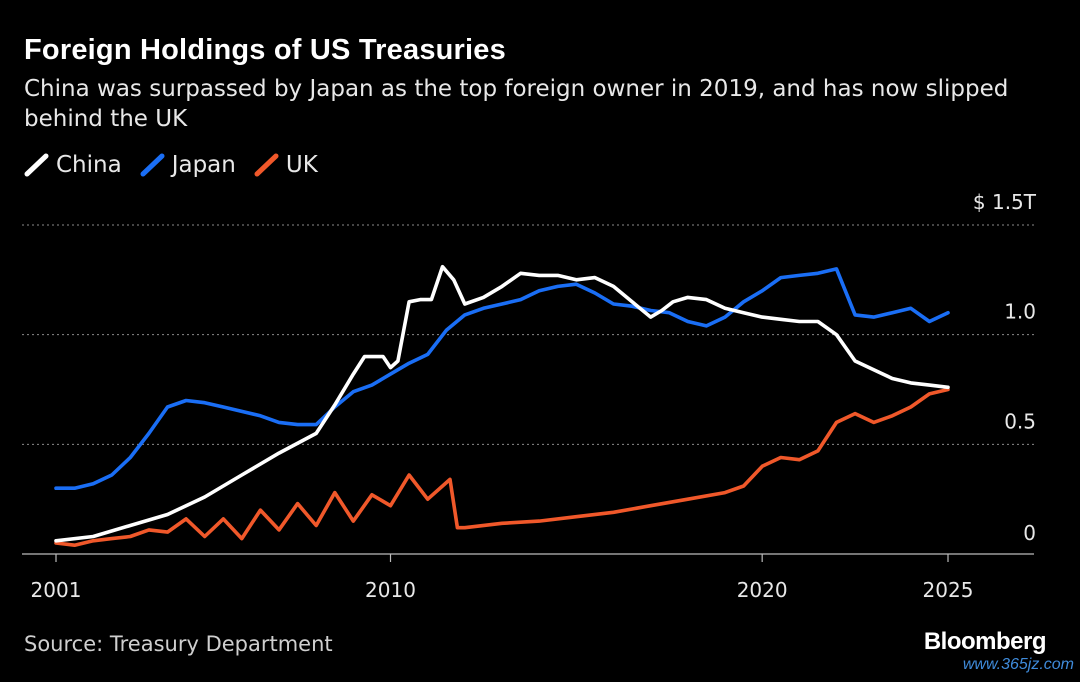  I want to click on x-tick-label-0: 2001, so click(56, 590).